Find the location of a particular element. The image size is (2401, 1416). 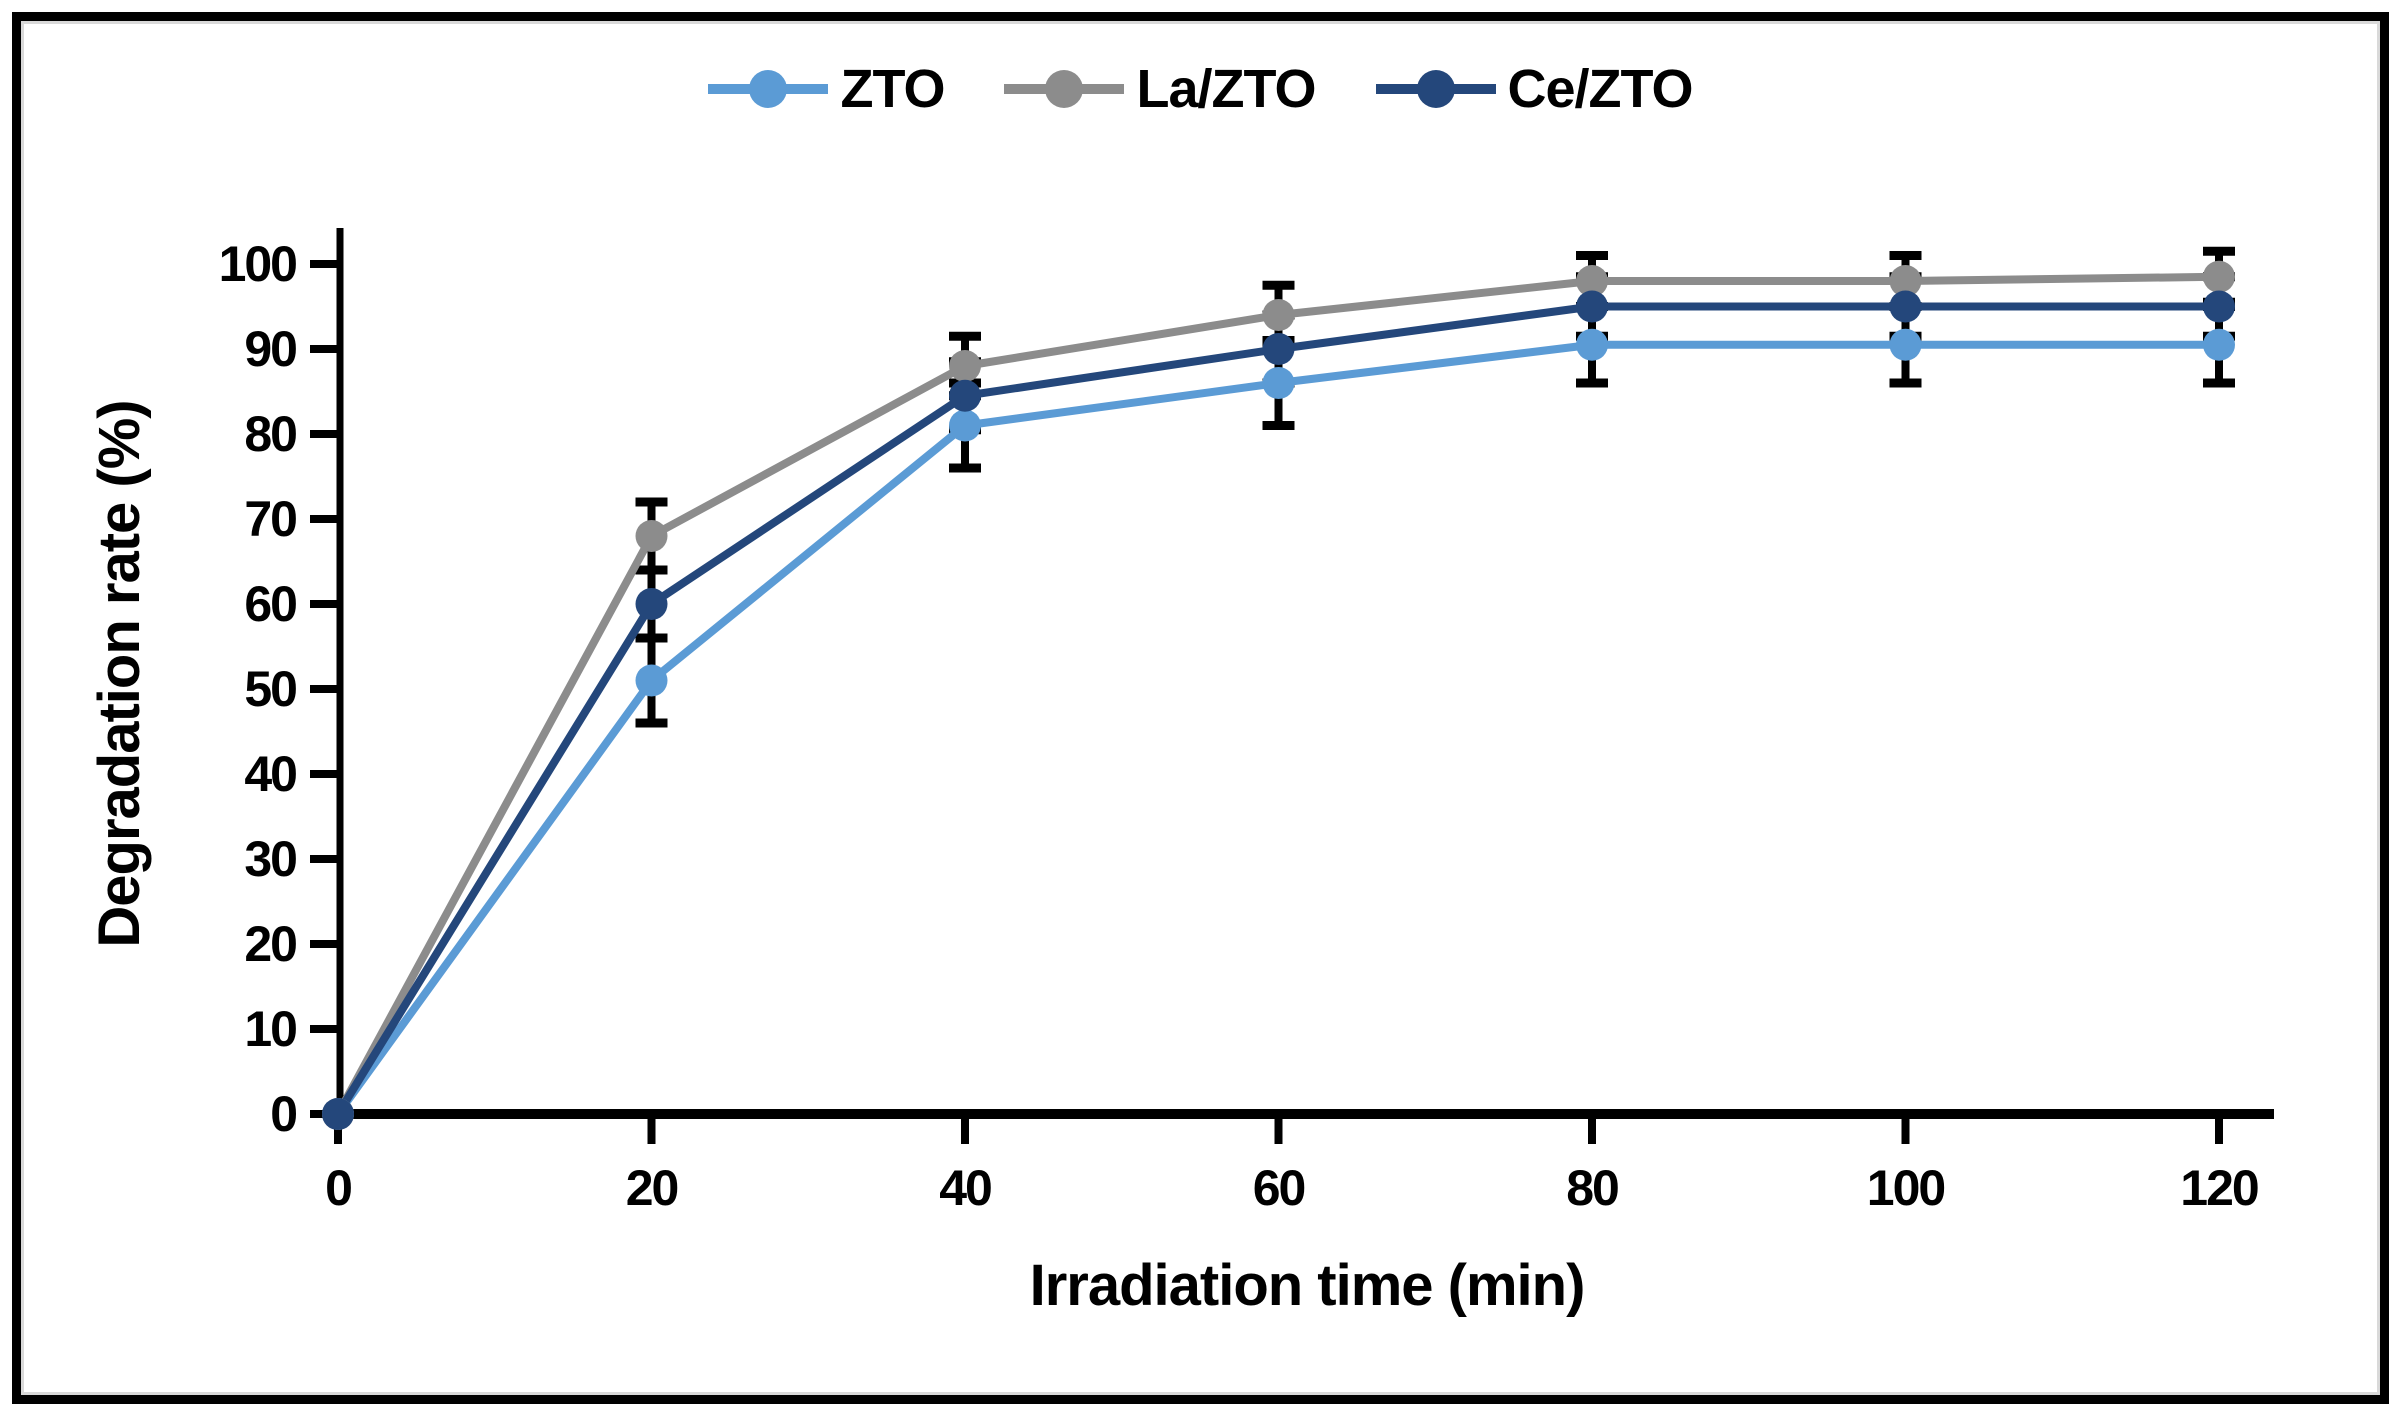

y-tick-label: 30 is located at coordinates (270, 859).